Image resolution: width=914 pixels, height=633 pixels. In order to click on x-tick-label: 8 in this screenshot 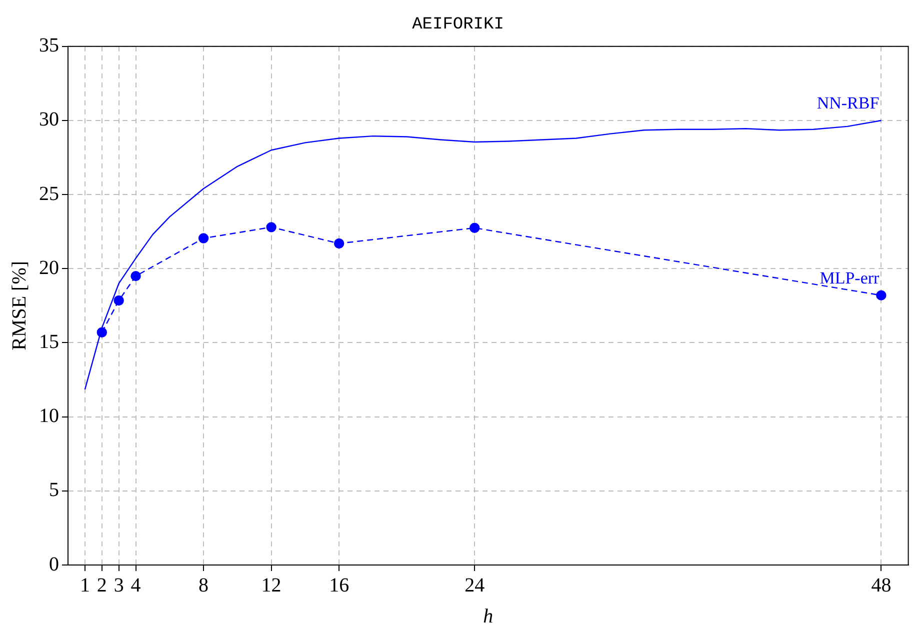, I will do `click(203, 585)`.